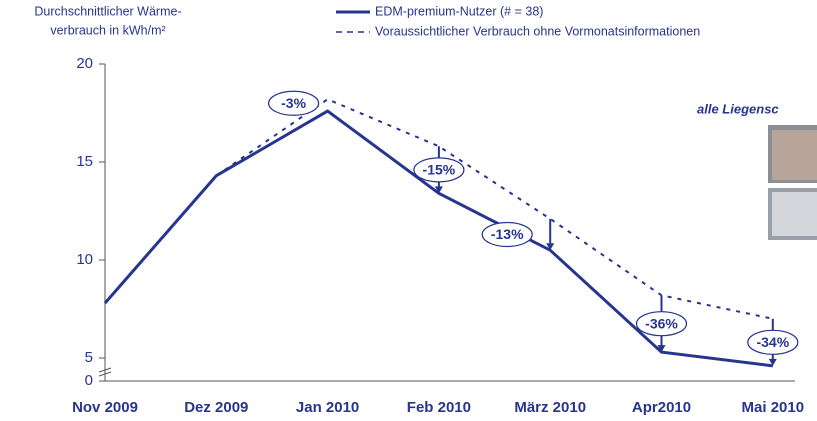 This screenshot has width=817, height=421. Describe the element at coordinates (327, 407) in the screenshot. I see `x-tick-label: Jan 2010` at that location.